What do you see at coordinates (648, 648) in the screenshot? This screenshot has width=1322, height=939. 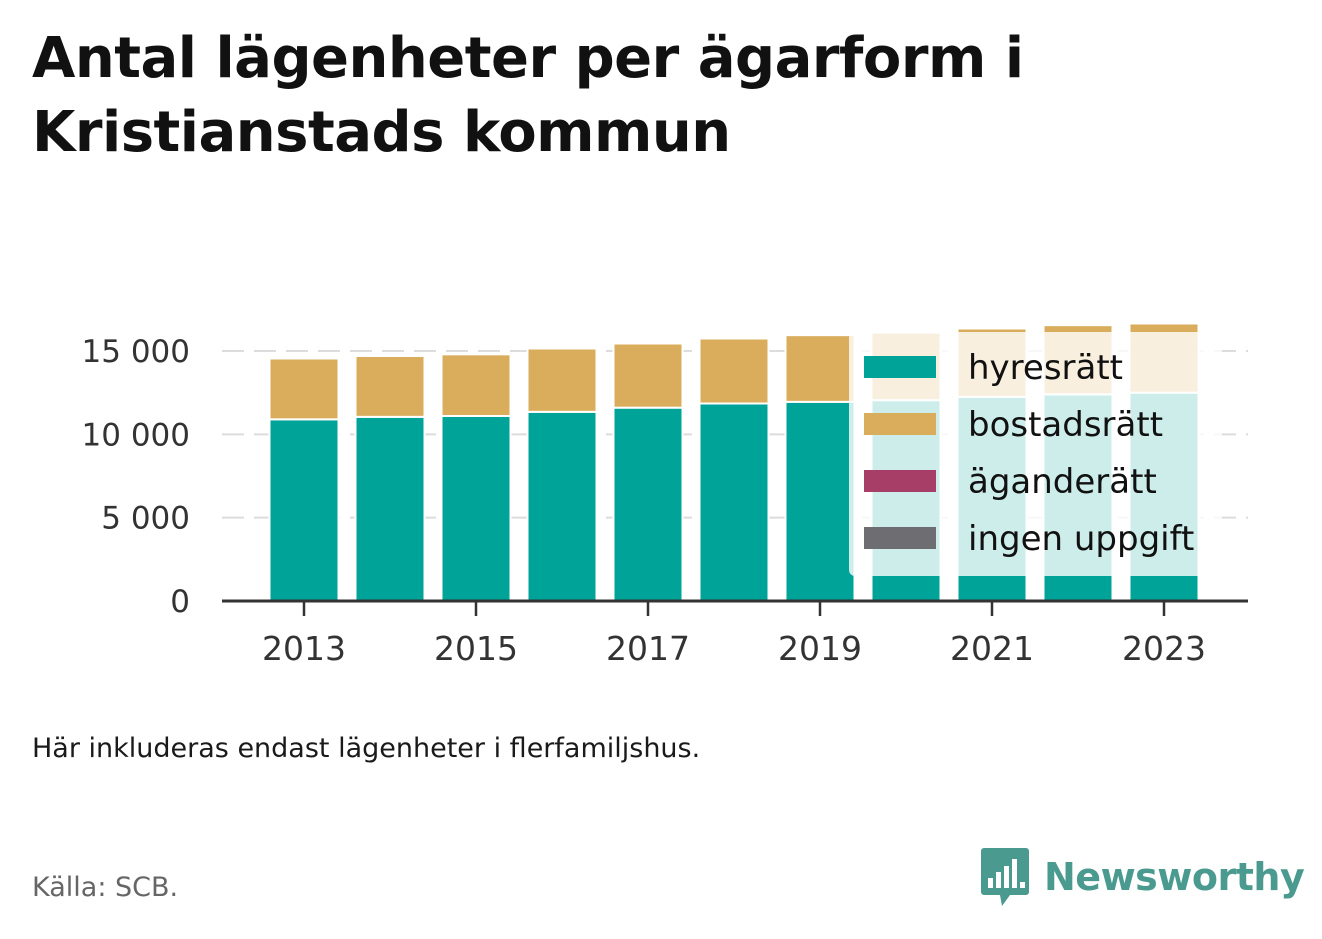 I see `x-tick-label: 2017` at bounding box center [648, 648].